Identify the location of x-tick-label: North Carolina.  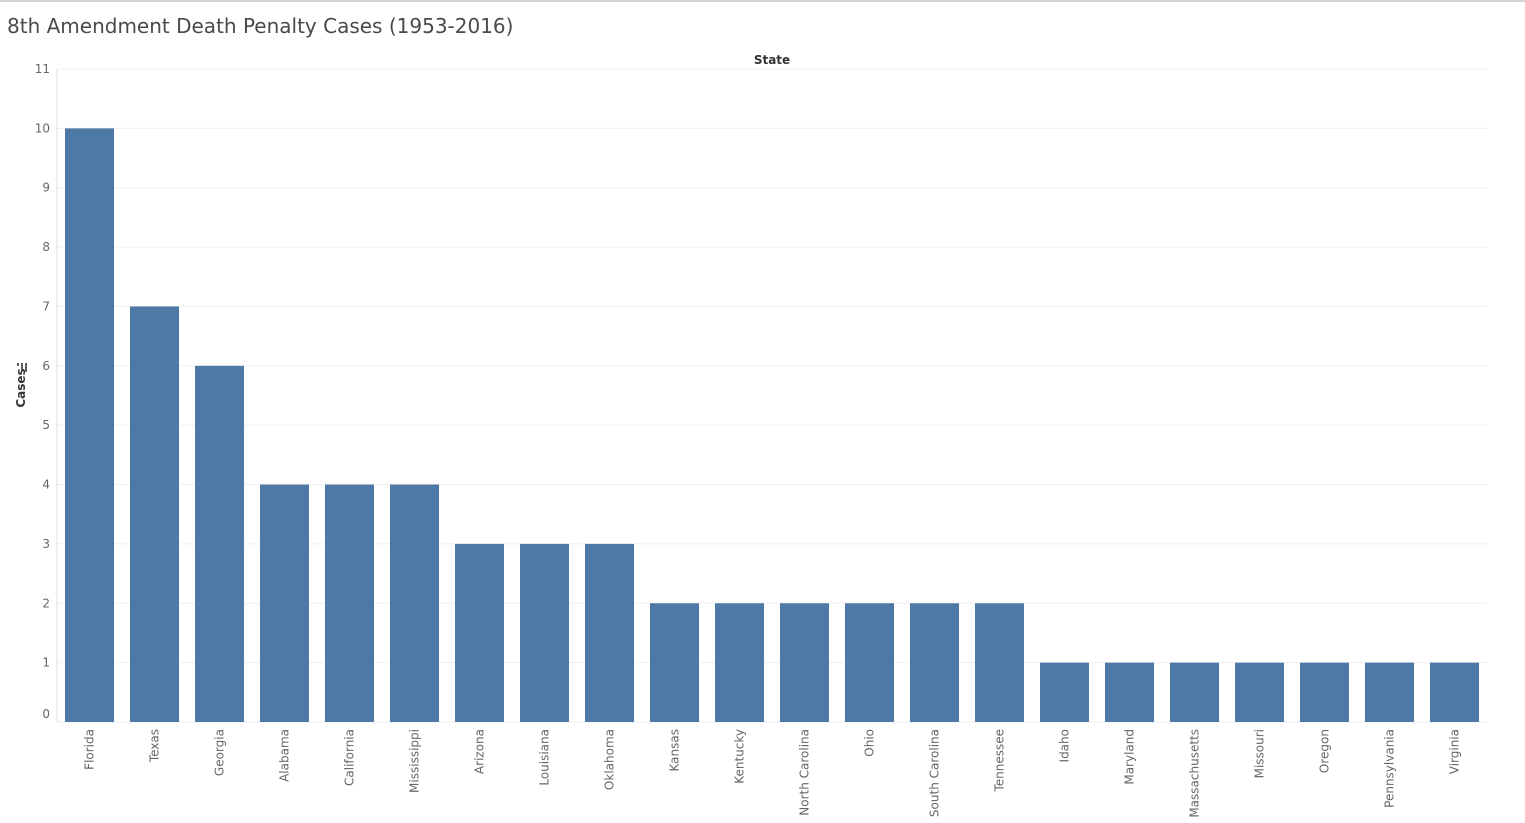
(805, 772).